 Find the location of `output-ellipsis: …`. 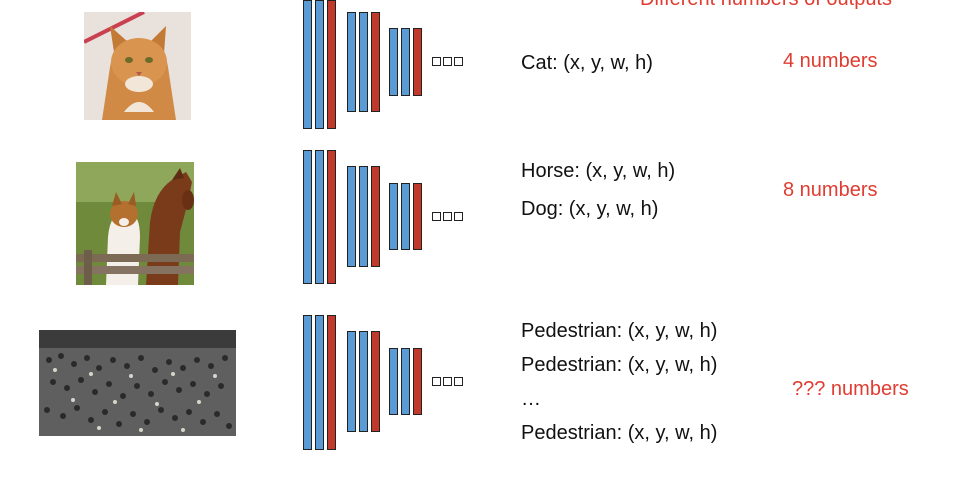

output-ellipsis: … is located at coordinates (531, 399).